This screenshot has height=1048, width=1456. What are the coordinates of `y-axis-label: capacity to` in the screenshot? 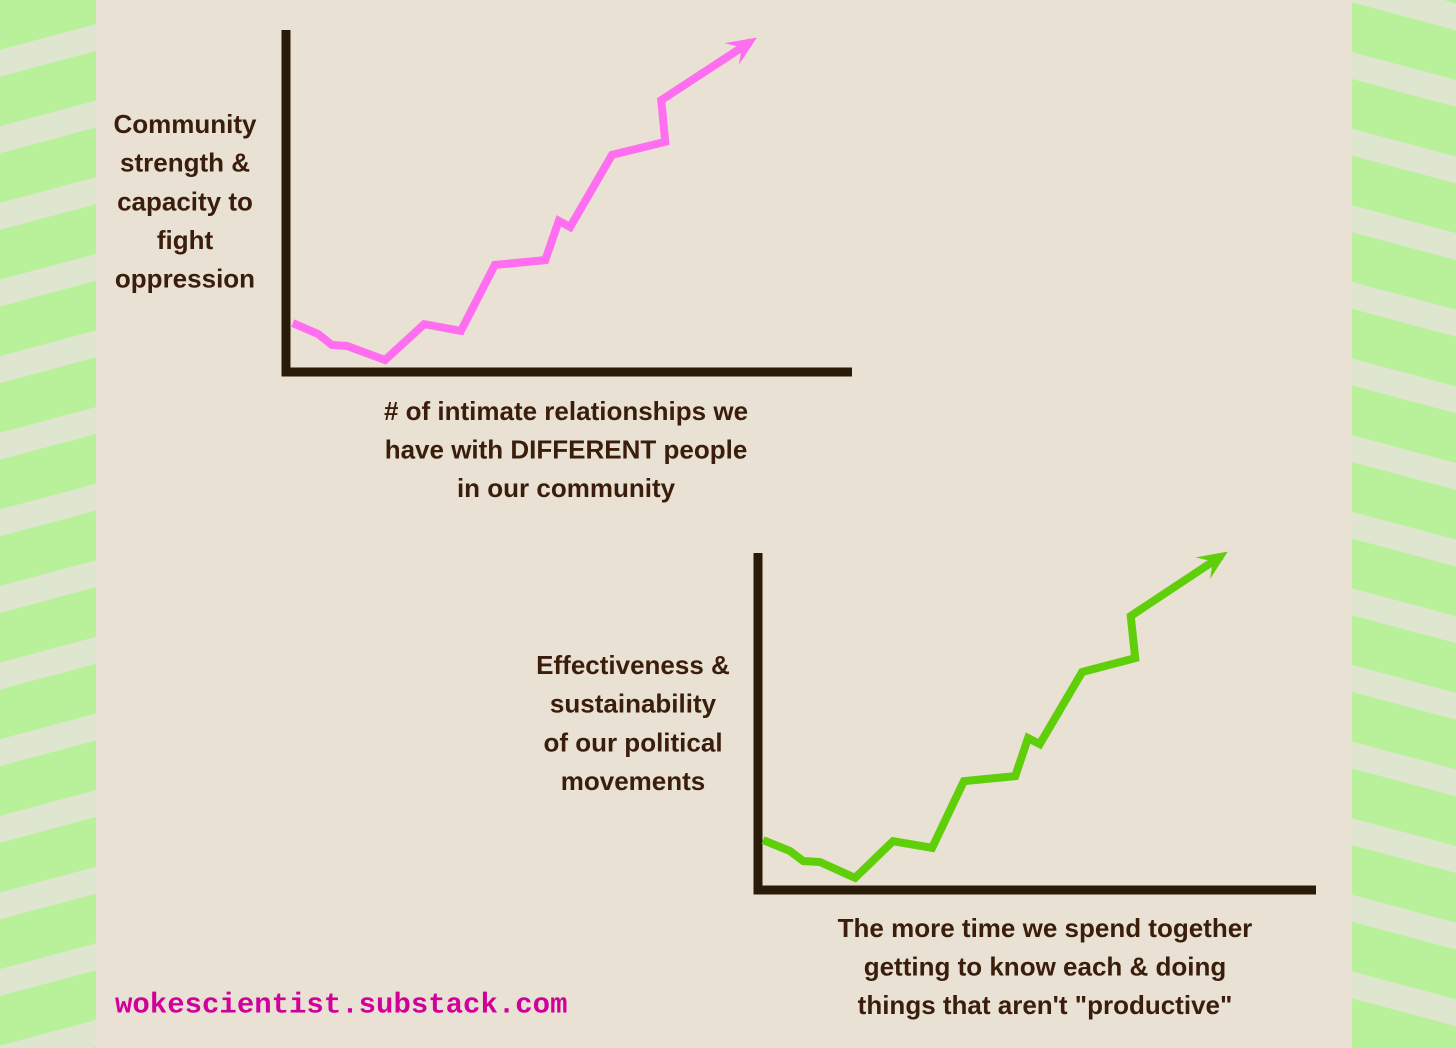 It's located at (185, 201).